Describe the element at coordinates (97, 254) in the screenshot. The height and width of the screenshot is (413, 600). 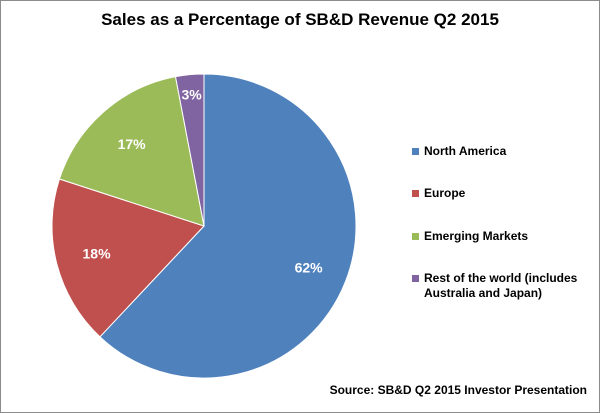
I see `data-label-europe: 18%` at that location.